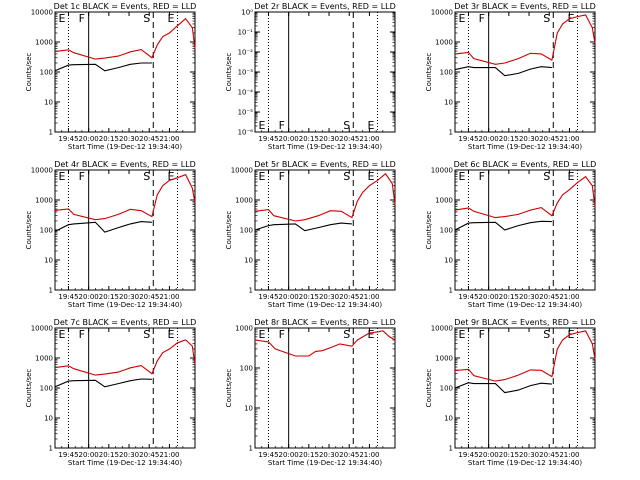 The width and height of the screenshot is (640, 480). Describe the element at coordinates (525, 6) in the screenshot. I see `panel-title: Det 3r BLACK = Events, RED = LLD` at that location.